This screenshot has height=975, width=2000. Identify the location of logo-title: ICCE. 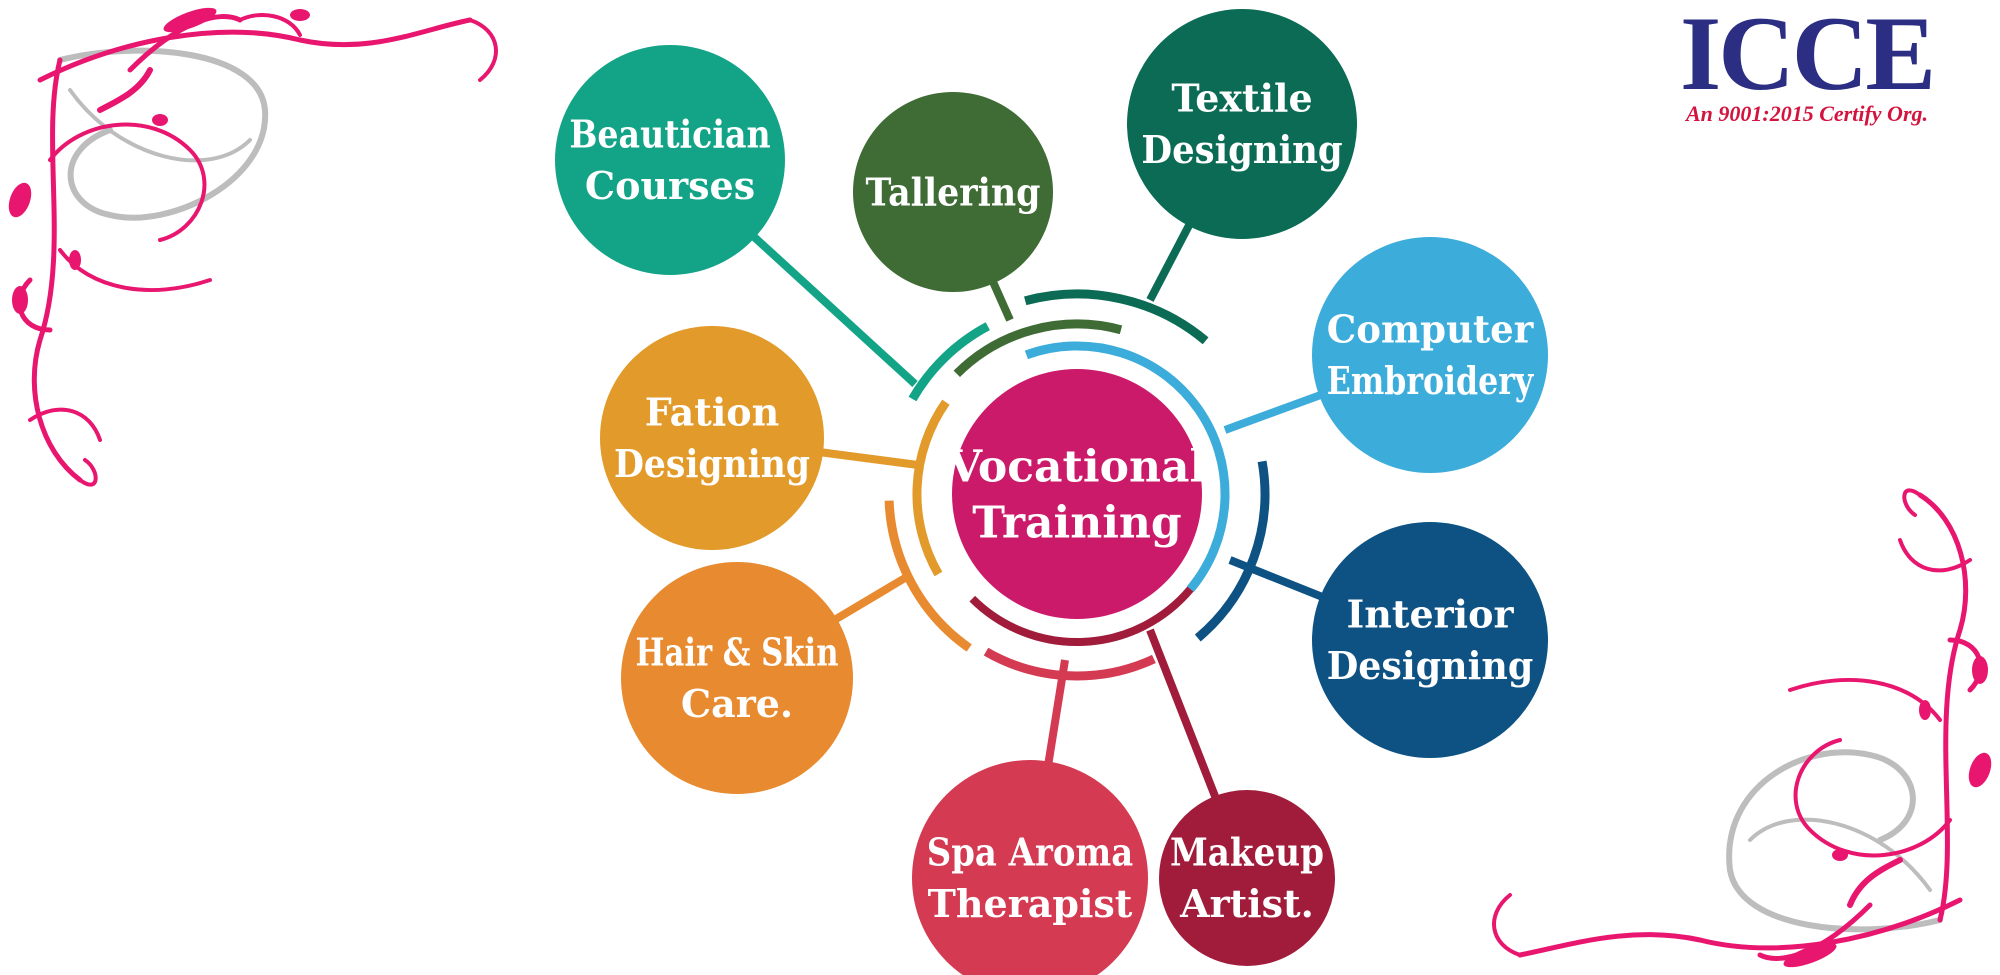
(1808, 56).